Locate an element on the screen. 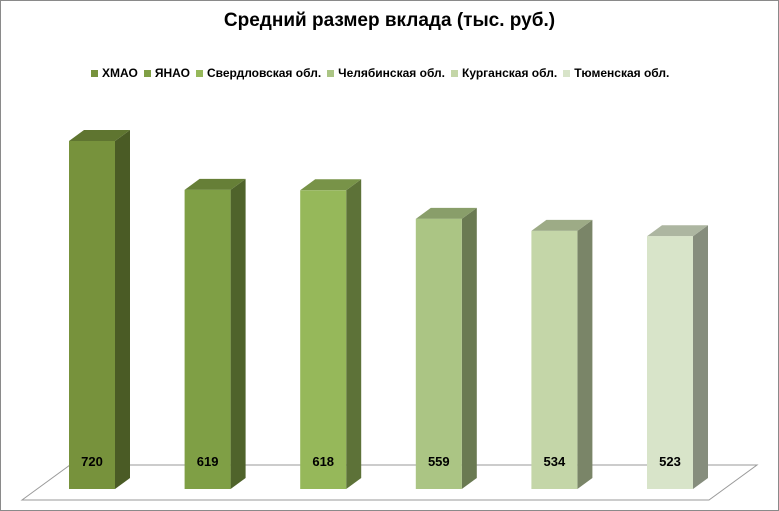 The image size is (779, 511). legend-item: ЯНАО is located at coordinates (166, 73).